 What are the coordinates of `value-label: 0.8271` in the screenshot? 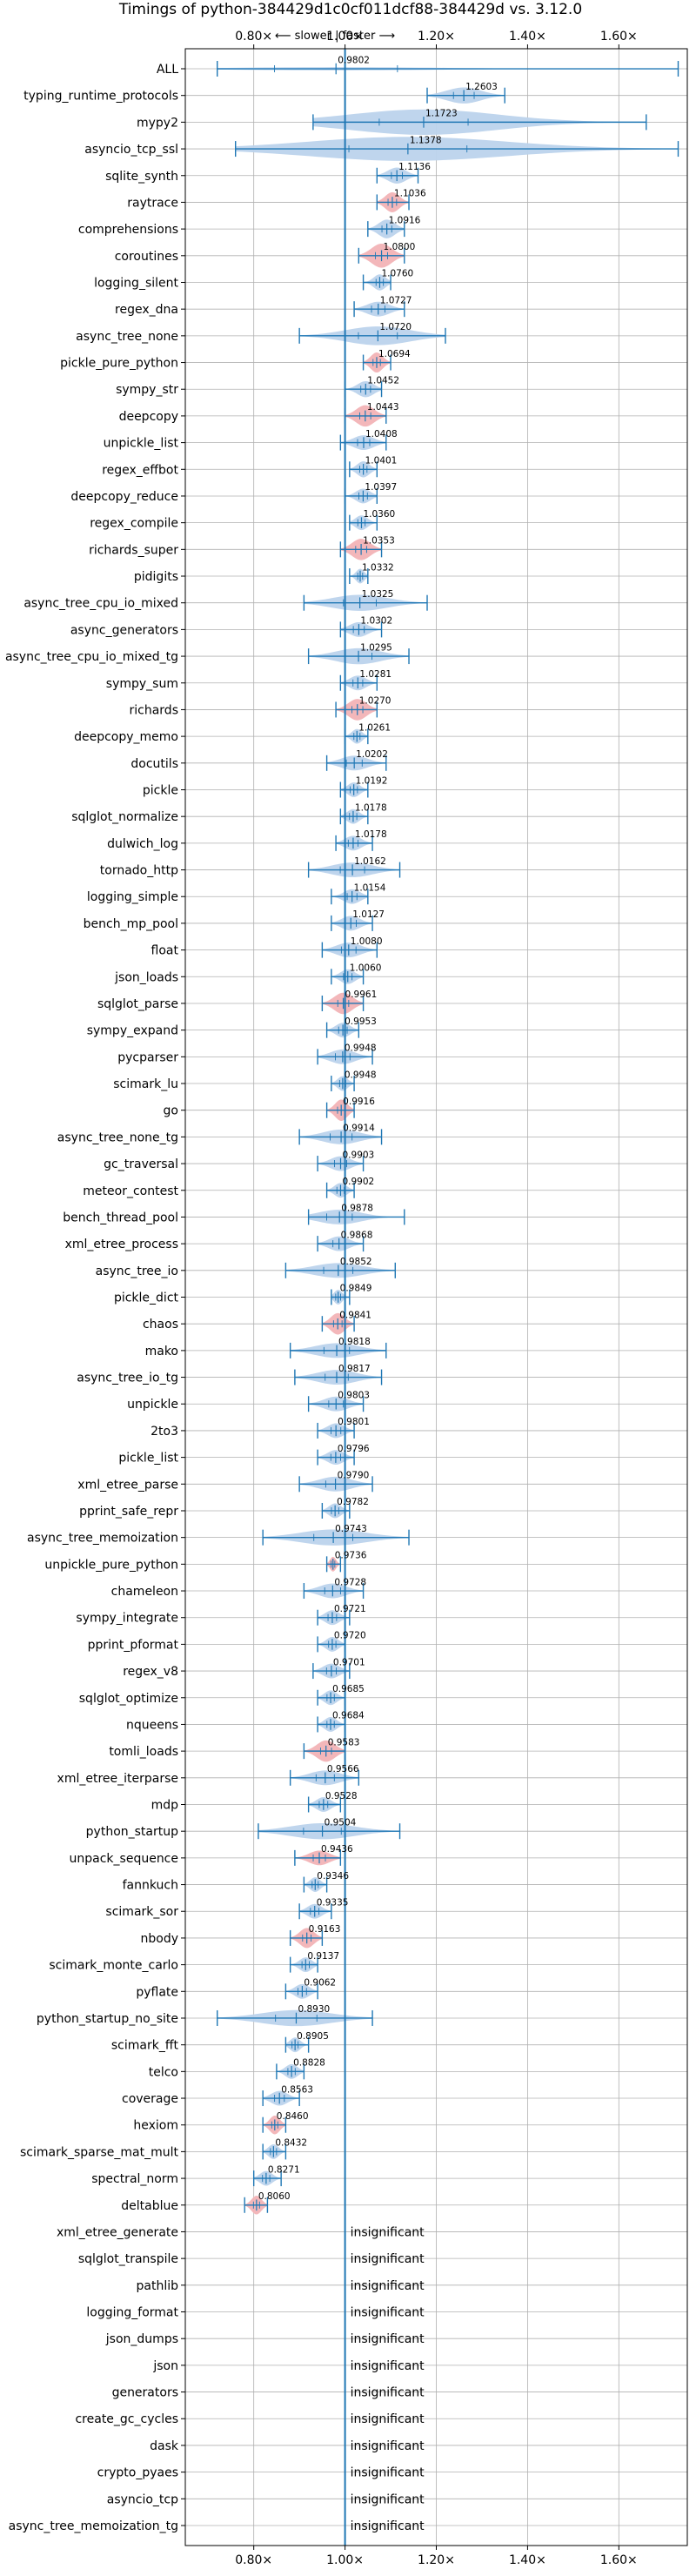 It's located at (284, 2170).